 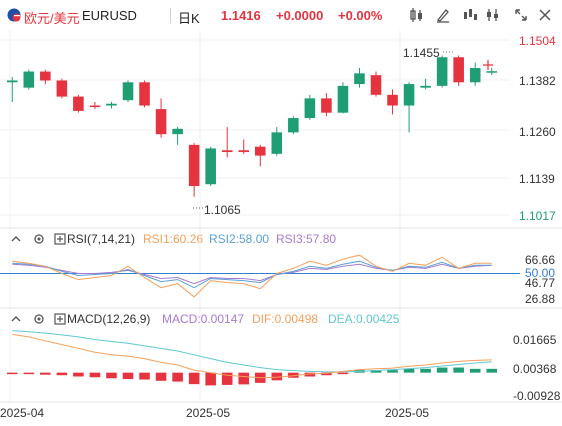 I want to click on settings-icon, so click(x=493, y=15).